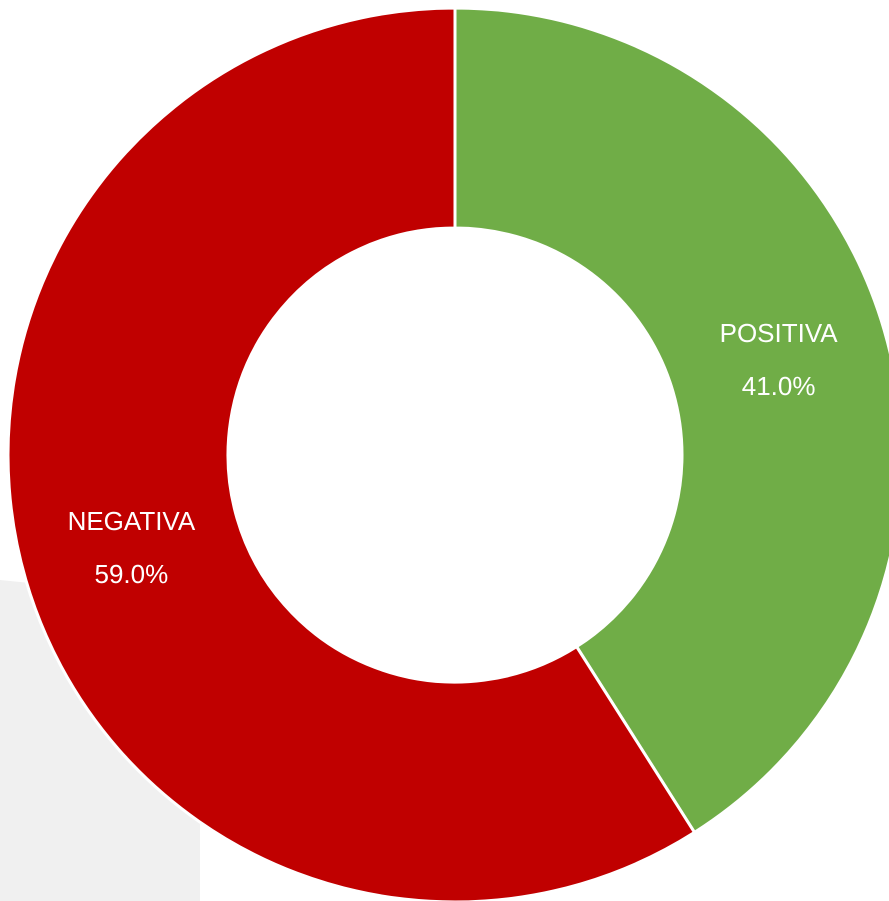 This screenshot has width=889, height=901. Describe the element at coordinates (779, 333) in the screenshot. I see `slice-category-label: POSITIVA` at that location.